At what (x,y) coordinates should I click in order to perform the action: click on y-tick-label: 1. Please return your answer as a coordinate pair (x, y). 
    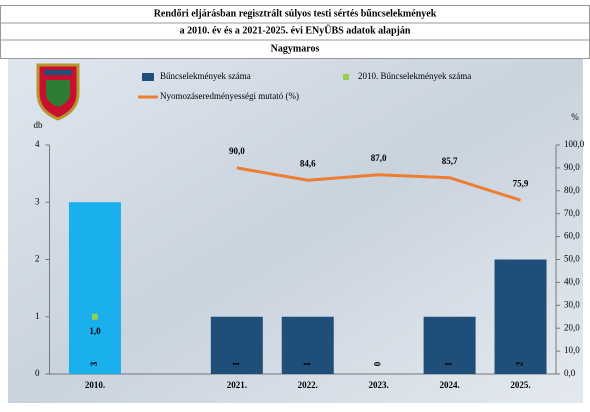
    Looking at the image, I should click on (37, 316).